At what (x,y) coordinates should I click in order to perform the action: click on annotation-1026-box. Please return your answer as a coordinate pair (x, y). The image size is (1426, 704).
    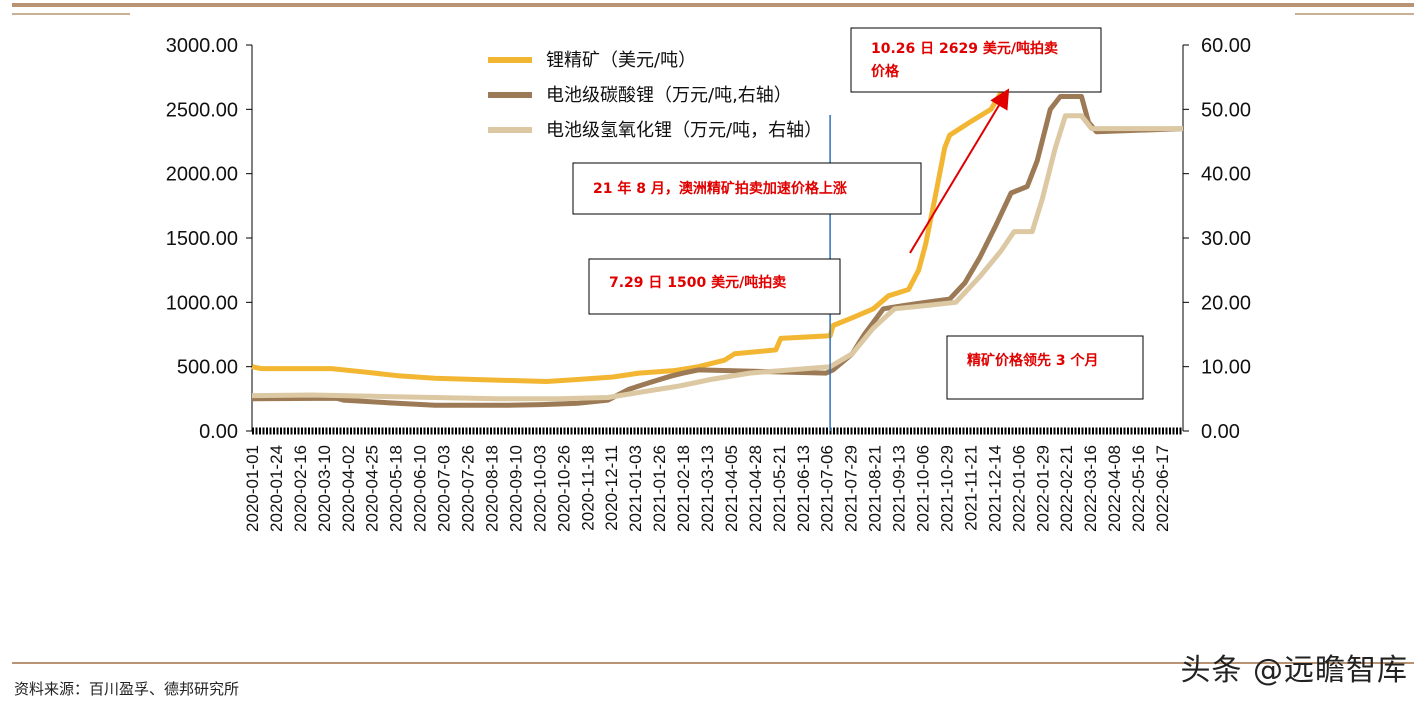
    Looking at the image, I should click on (976, 60).